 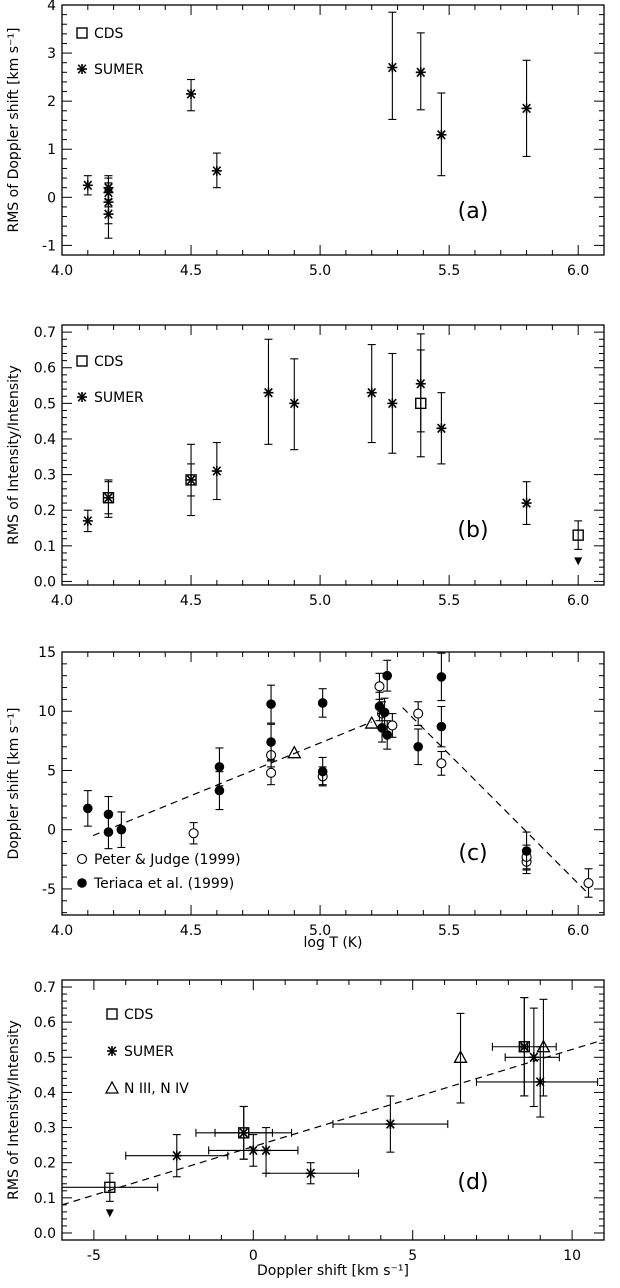 What do you see at coordinates (472, 1182) in the screenshot?
I see `panel-label: (d)` at bounding box center [472, 1182].